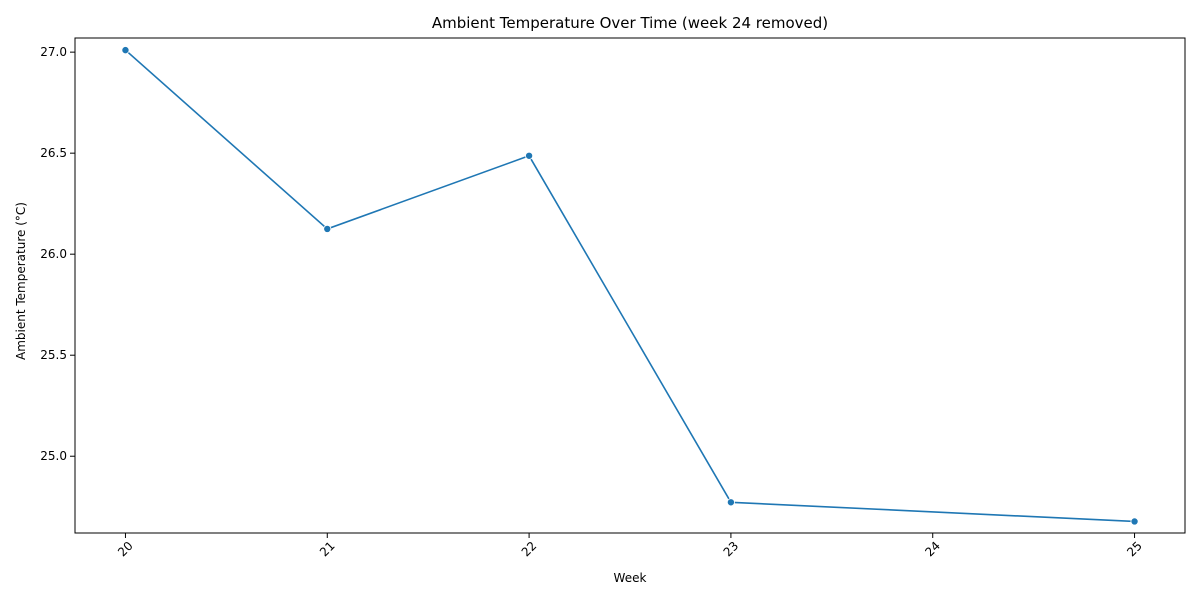 Image resolution: width=1200 pixels, height=600 pixels. Describe the element at coordinates (529, 549) in the screenshot. I see `x-tick-label: 22` at that location.